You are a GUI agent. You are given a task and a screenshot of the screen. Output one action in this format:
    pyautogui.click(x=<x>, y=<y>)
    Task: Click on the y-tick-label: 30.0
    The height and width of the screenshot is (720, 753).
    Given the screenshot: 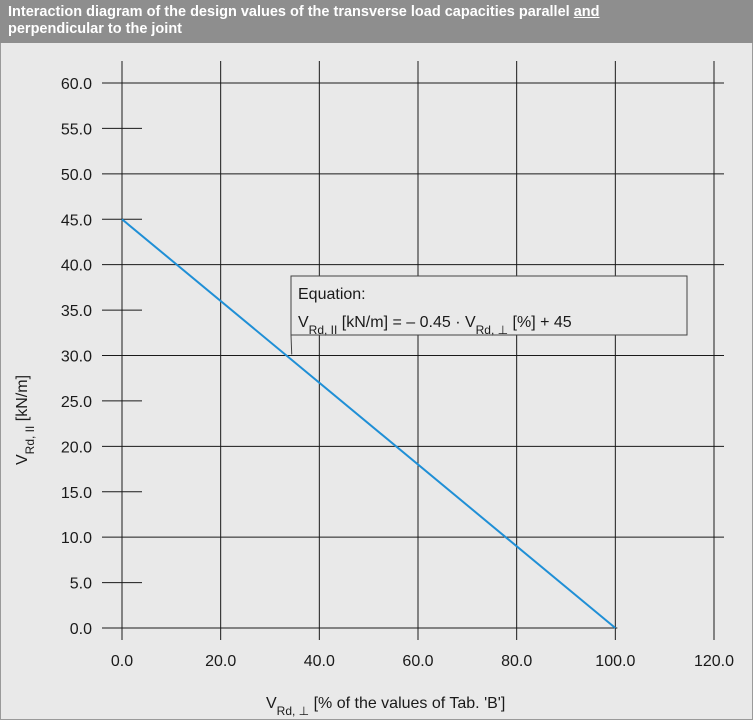 What is the action you would take?
    pyautogui.click(x=76, y=357)
    